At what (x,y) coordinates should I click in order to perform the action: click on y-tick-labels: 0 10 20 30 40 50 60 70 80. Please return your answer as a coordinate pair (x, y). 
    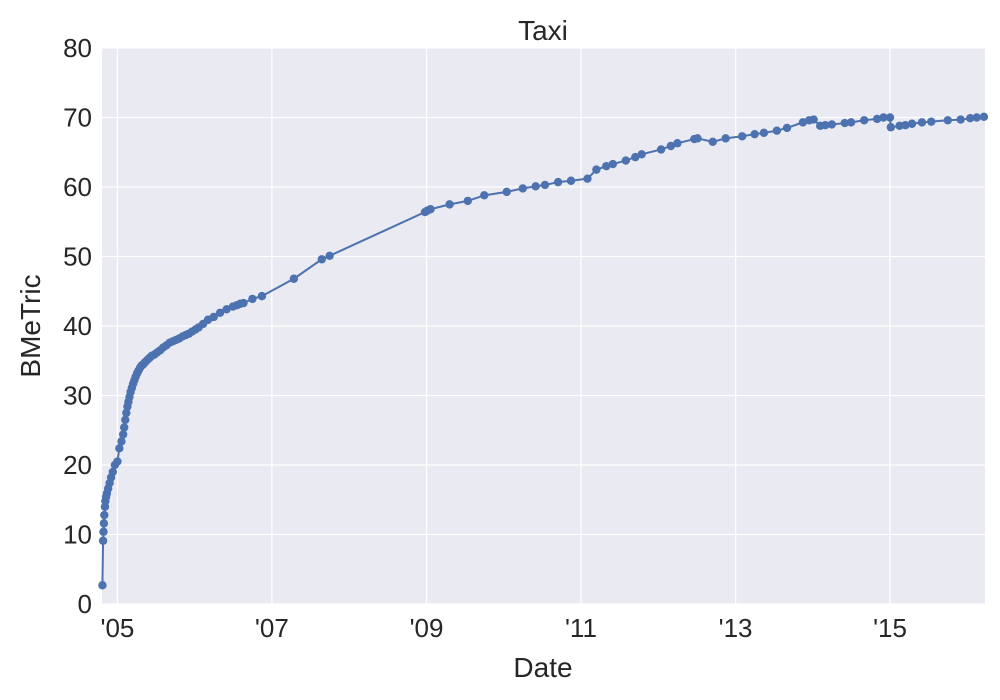
    Looking at the image, I should click on (77, 326).